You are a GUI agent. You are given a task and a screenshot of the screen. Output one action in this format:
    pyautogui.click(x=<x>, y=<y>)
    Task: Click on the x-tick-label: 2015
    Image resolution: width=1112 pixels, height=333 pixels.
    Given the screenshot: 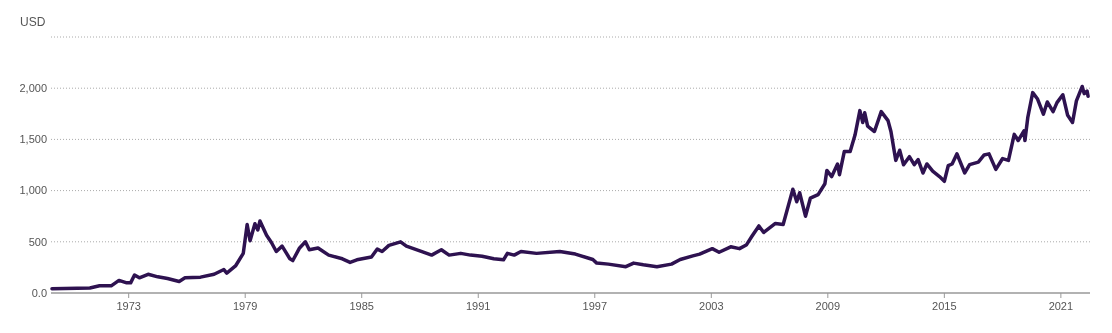 What is the action you would take?
    pyautogui.click(x=944, y=306)
    